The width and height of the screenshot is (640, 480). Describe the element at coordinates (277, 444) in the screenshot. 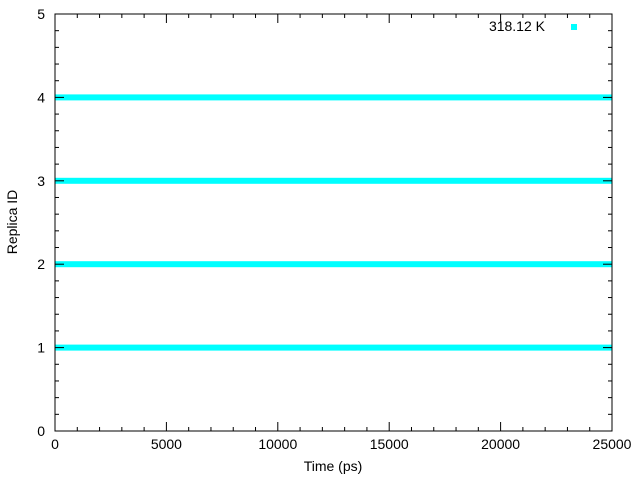

I see `x-tick-label: 10000` at that location.